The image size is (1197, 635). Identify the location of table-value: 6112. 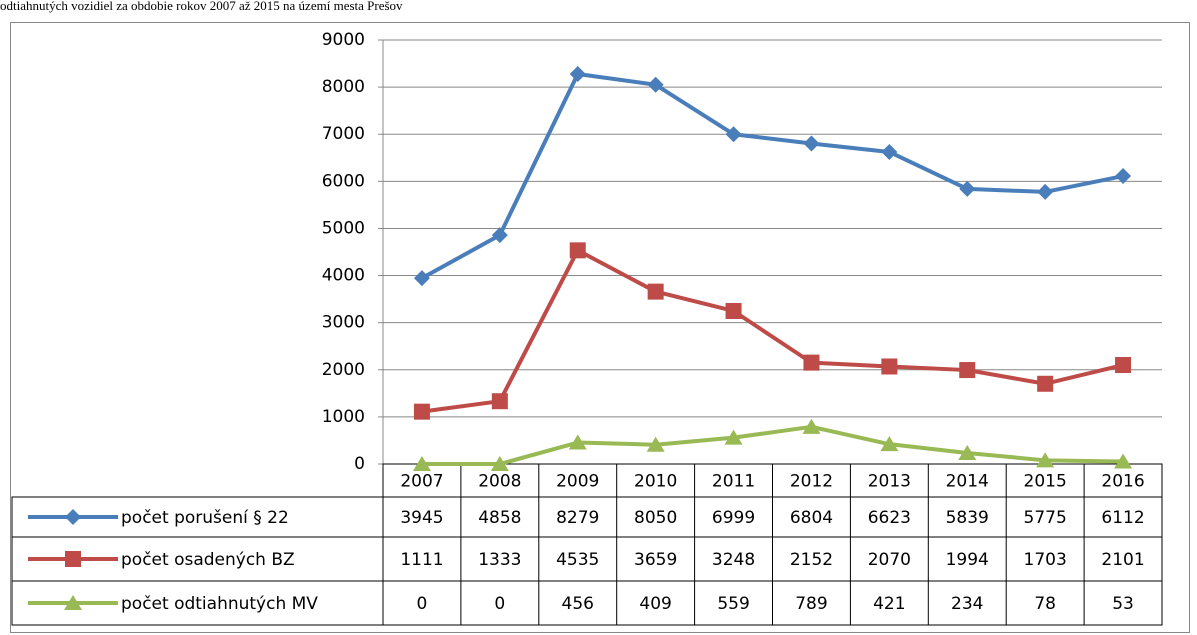
(1122, 518).